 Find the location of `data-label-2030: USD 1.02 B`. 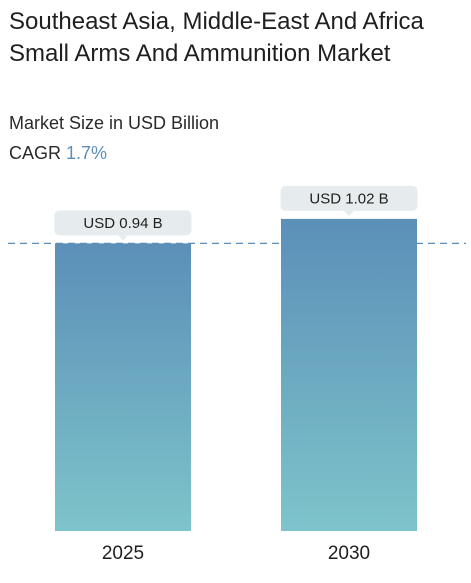

data-label-2030: USD 1.02 B is located at coordinates (348, 198).